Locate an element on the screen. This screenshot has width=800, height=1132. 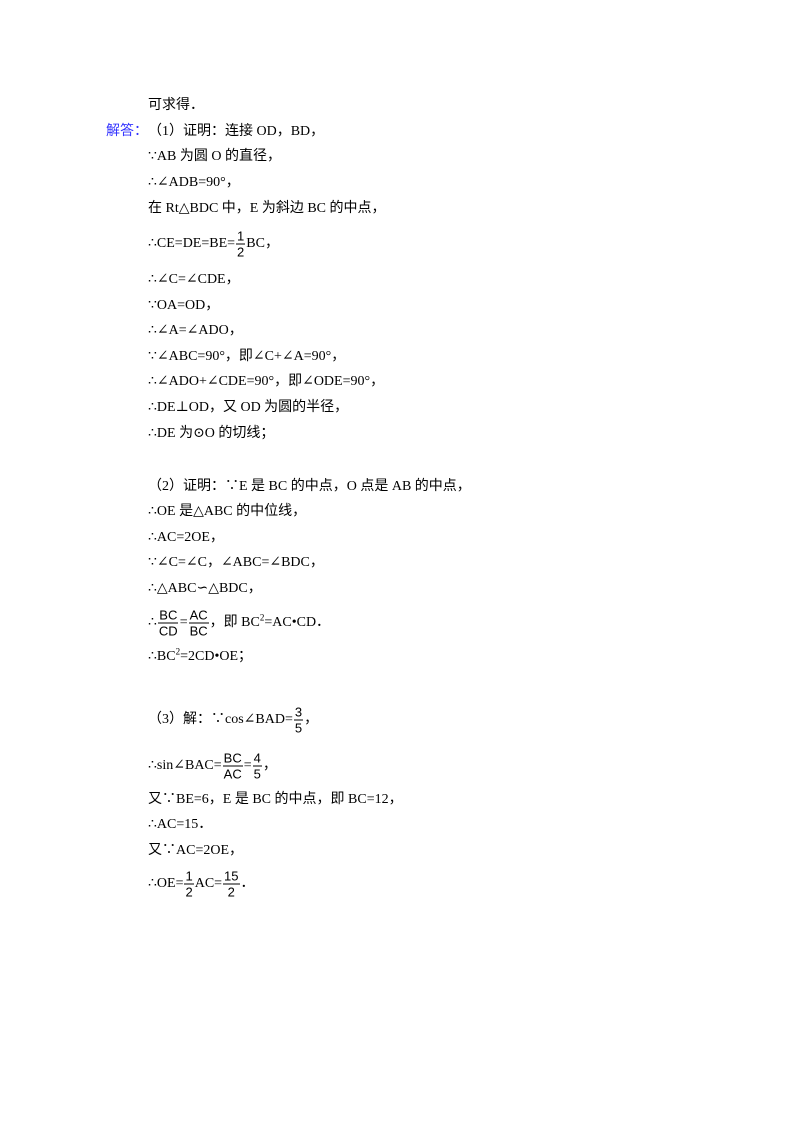
solution-line: 在 Rt△BDC 中，E 为斜边 BC 的中点， is located at coordinates (267, 209).